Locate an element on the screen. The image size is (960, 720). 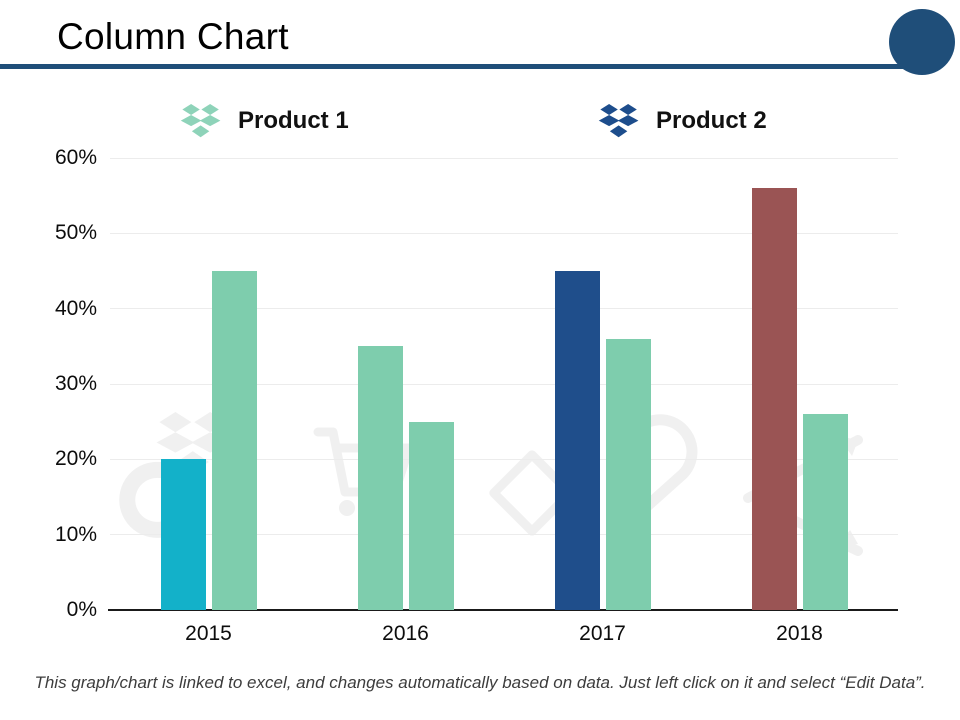
legend-item-product-2: Product 2 is located at coordinates (682, 121).